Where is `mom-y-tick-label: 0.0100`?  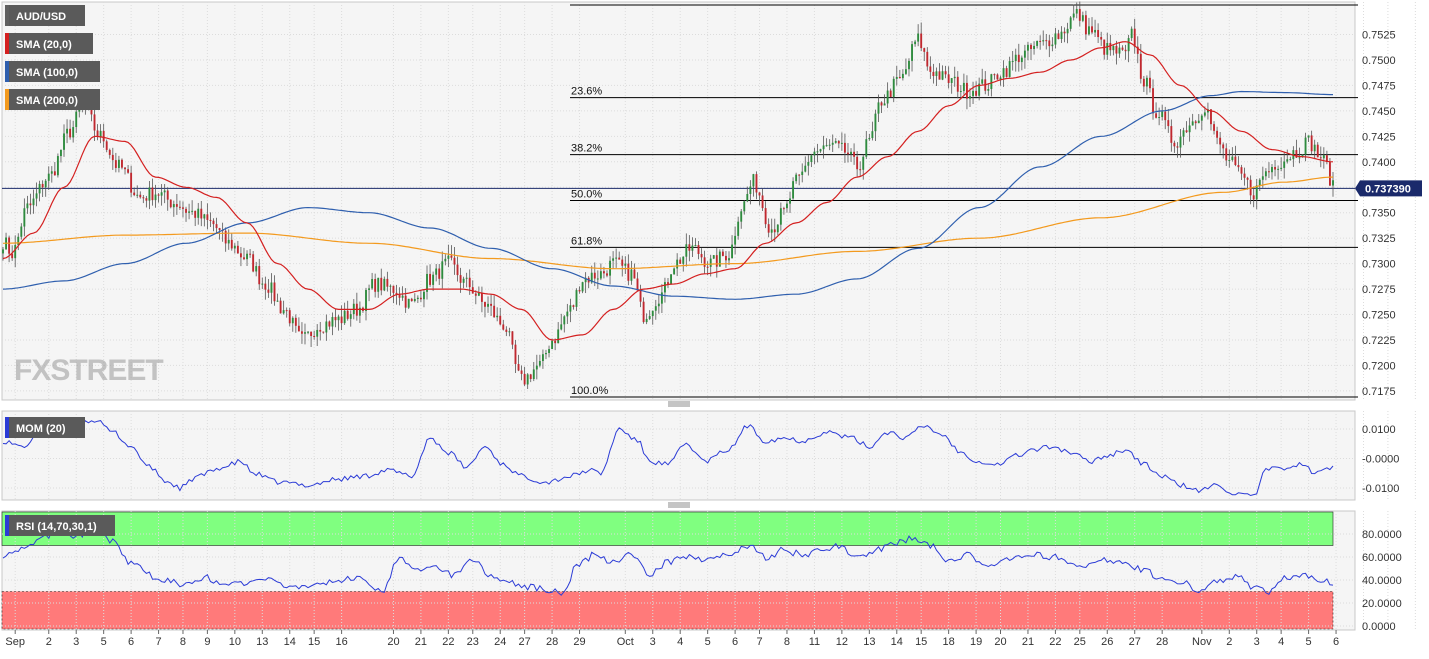
mom-y-tick-label: 0.0100 is located at coordinates (1379, 430).